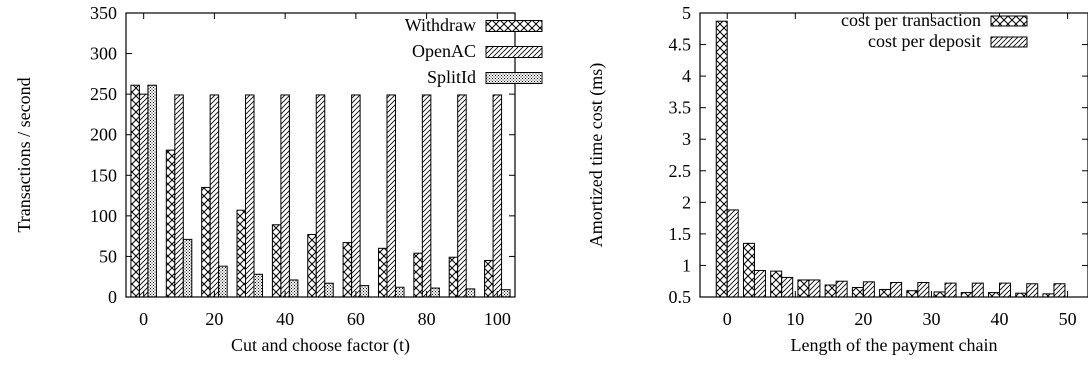  Describe the element at coordinates (320, 345) in the screenshot. I see `x-axis-label: Cut and choose factor (t)` at that location.